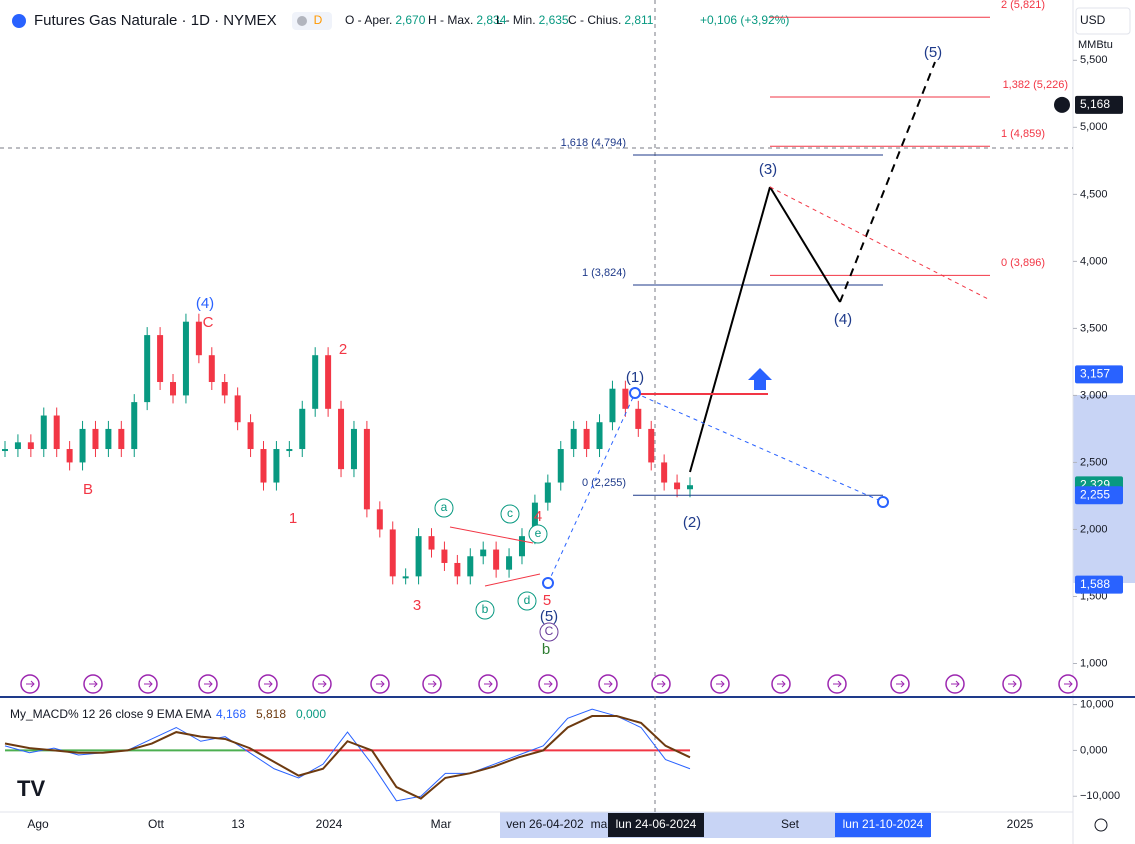  What do you see at coordinates (110, 714) in the screenshot?
I see `macd-title: My_MACD% 12 26 close 9 EMA EMA` at bounding box center [110, 714].